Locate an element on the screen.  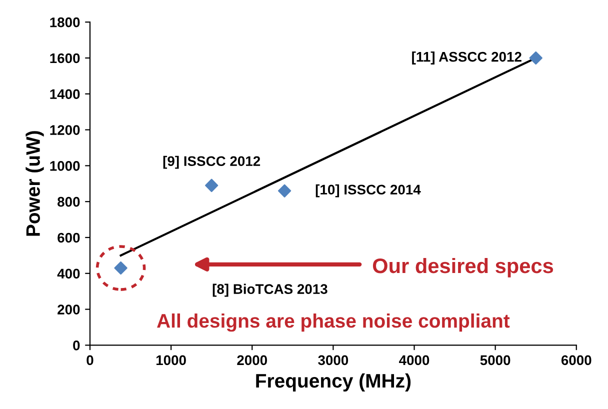
annotation: [10] ISSCC 2014 is located at coordinates (368, 191).